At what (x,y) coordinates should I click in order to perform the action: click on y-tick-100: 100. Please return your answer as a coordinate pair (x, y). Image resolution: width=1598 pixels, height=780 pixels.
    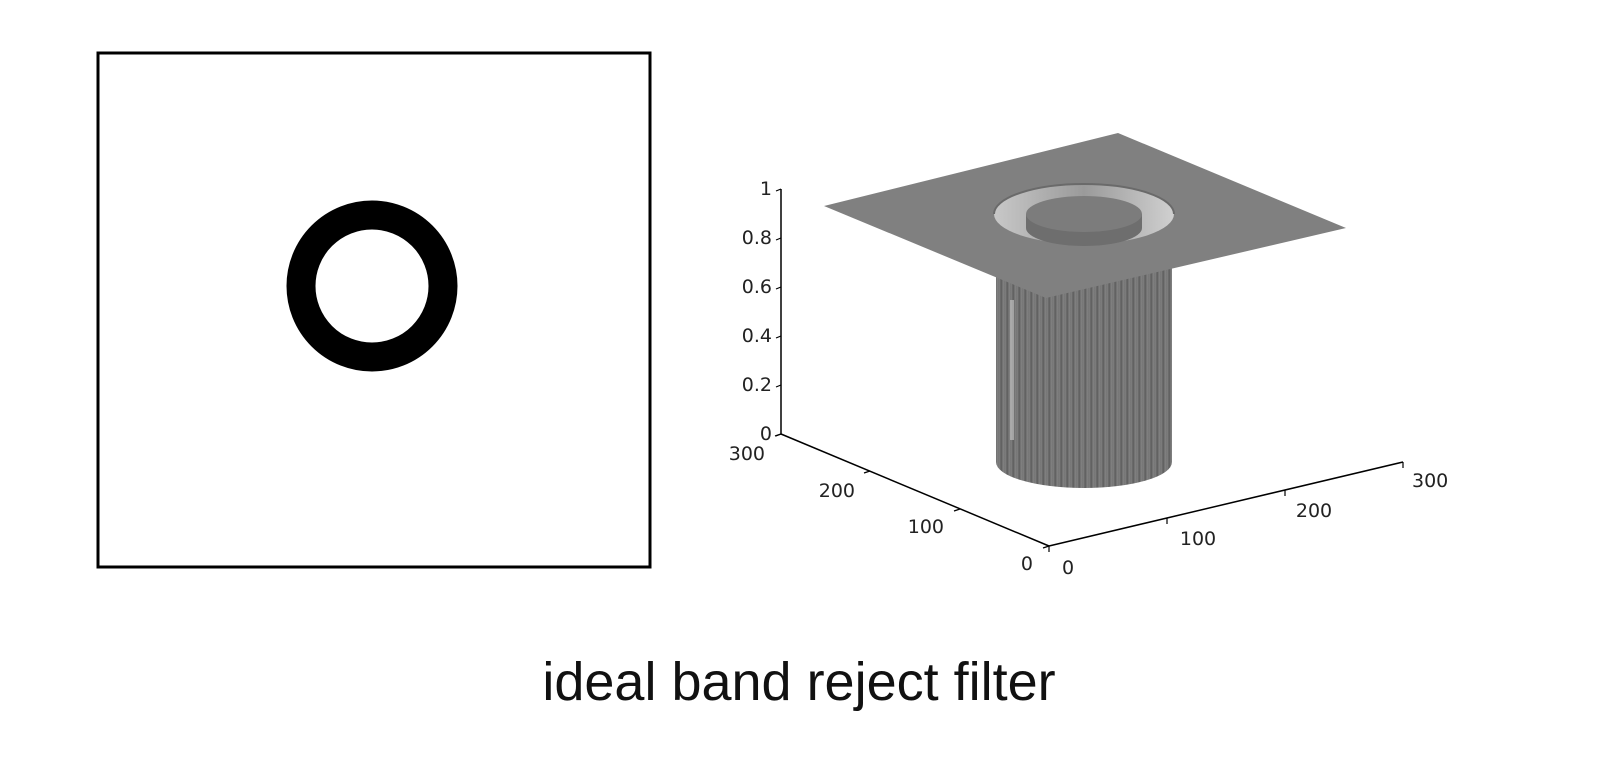
    Looking at the image, I should click on (926, 527).